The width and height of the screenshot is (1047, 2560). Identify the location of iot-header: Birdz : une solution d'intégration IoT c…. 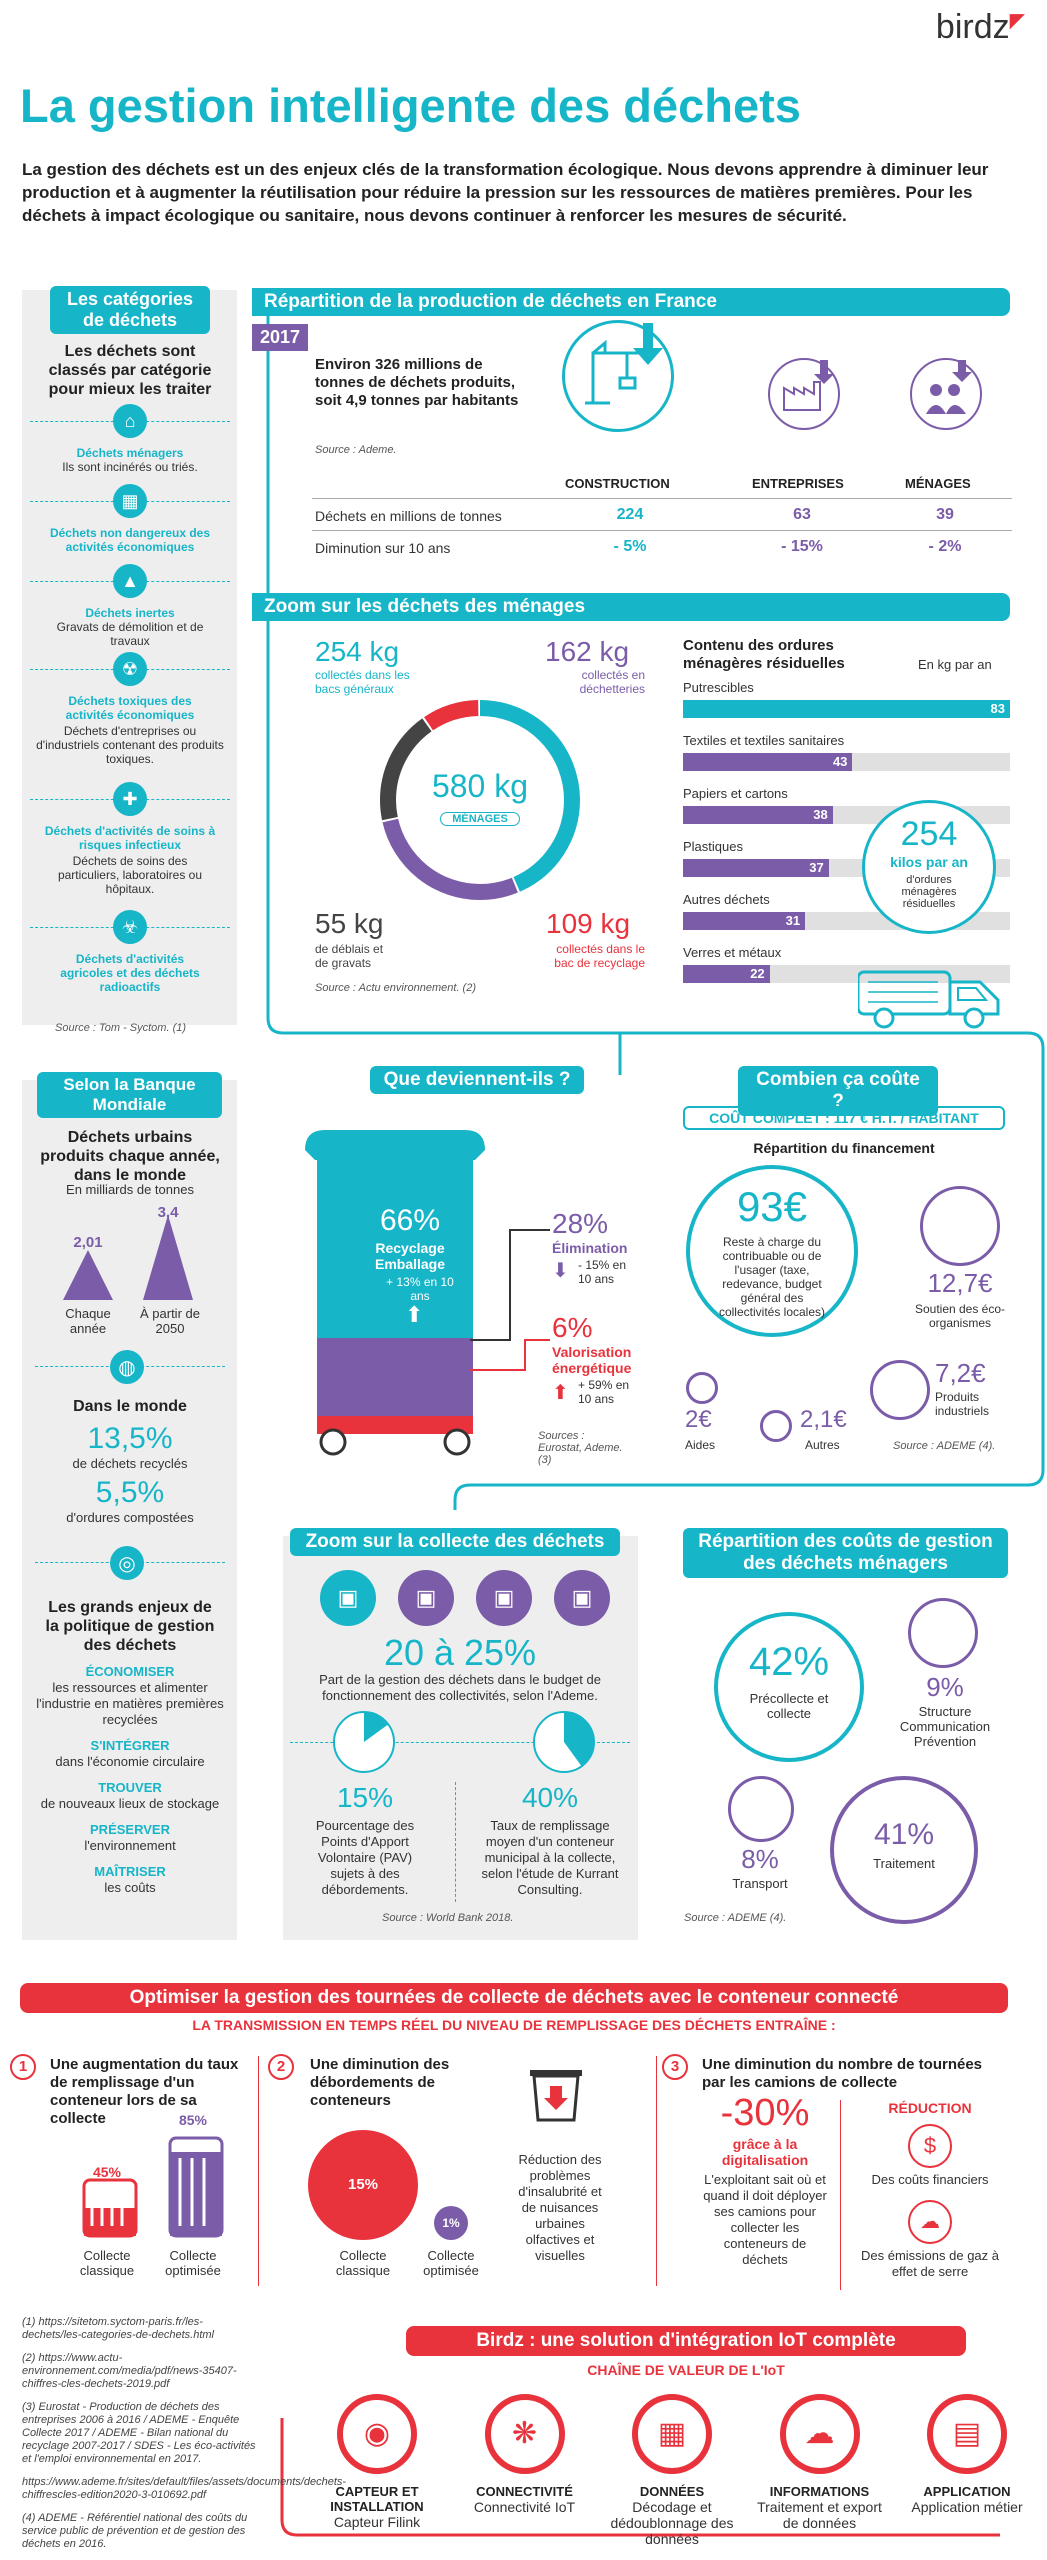
(686, 2341).